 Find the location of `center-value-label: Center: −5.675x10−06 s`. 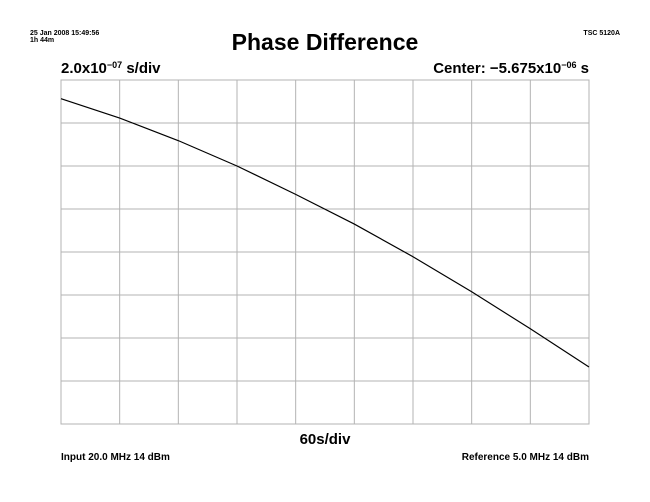

center-value-label: Center: −5.675x10−06 s is located at coordinates (511, 68).